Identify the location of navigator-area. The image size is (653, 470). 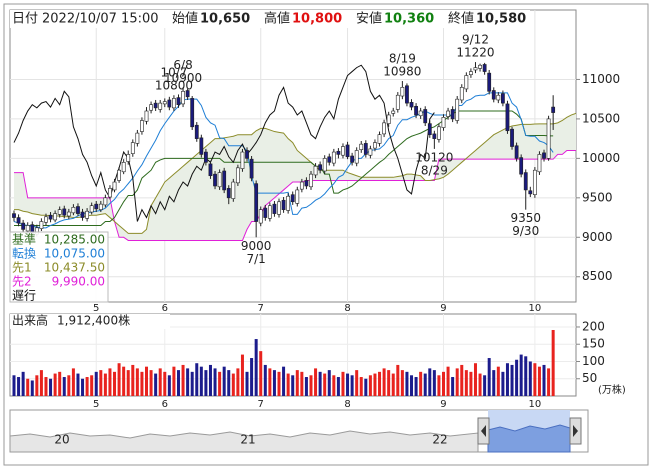
(244, 441).